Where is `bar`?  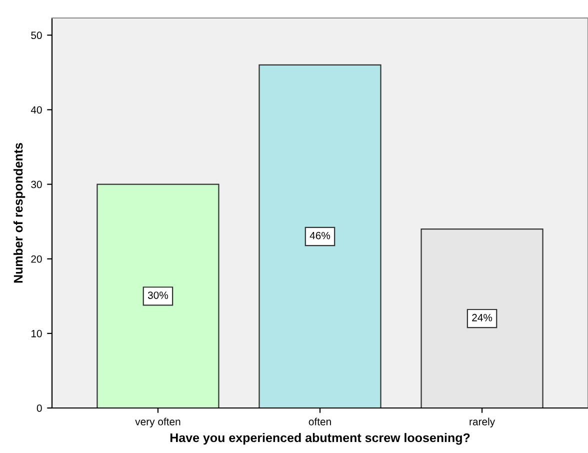
bar is located at coordinates (158, 296).